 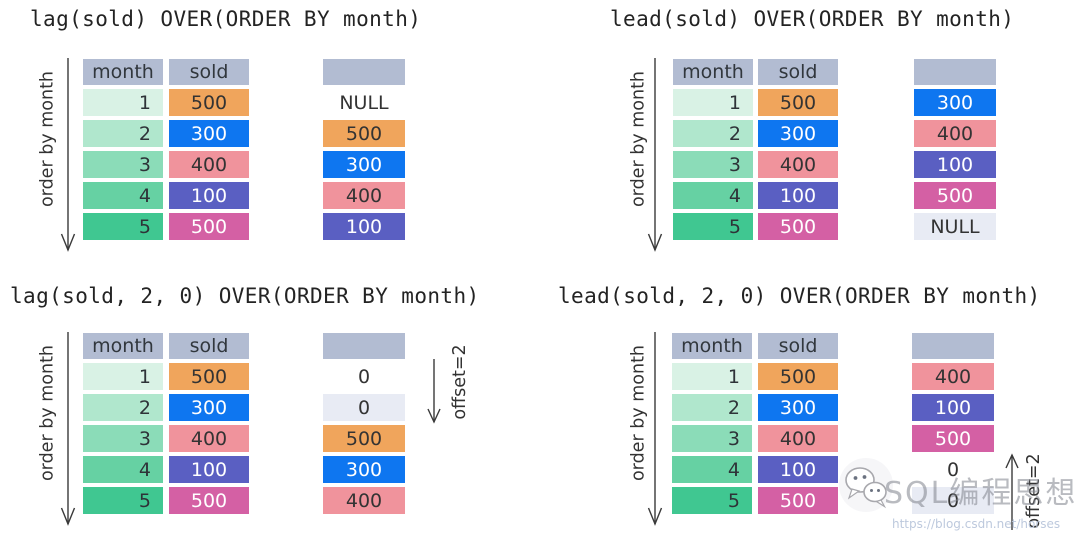 What do you see at coordinates (47, 413) in the screenshot?
I see `order-by-label: order by month` at bounding box center [47, 413].